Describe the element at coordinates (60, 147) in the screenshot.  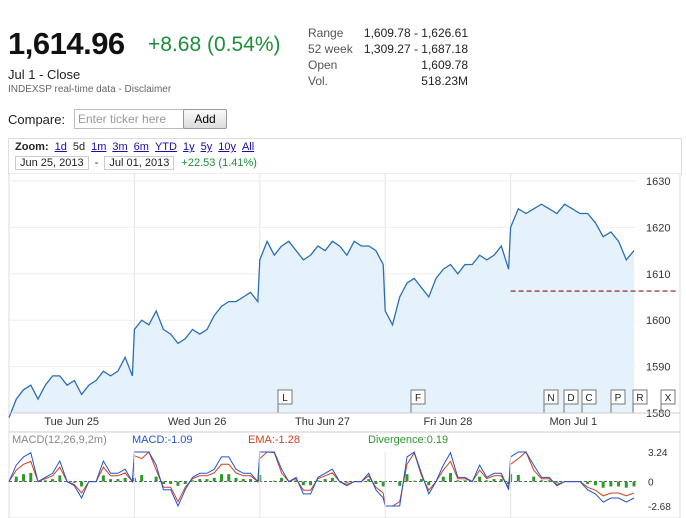
I see `zoom-option-1d: 1d` at that location.